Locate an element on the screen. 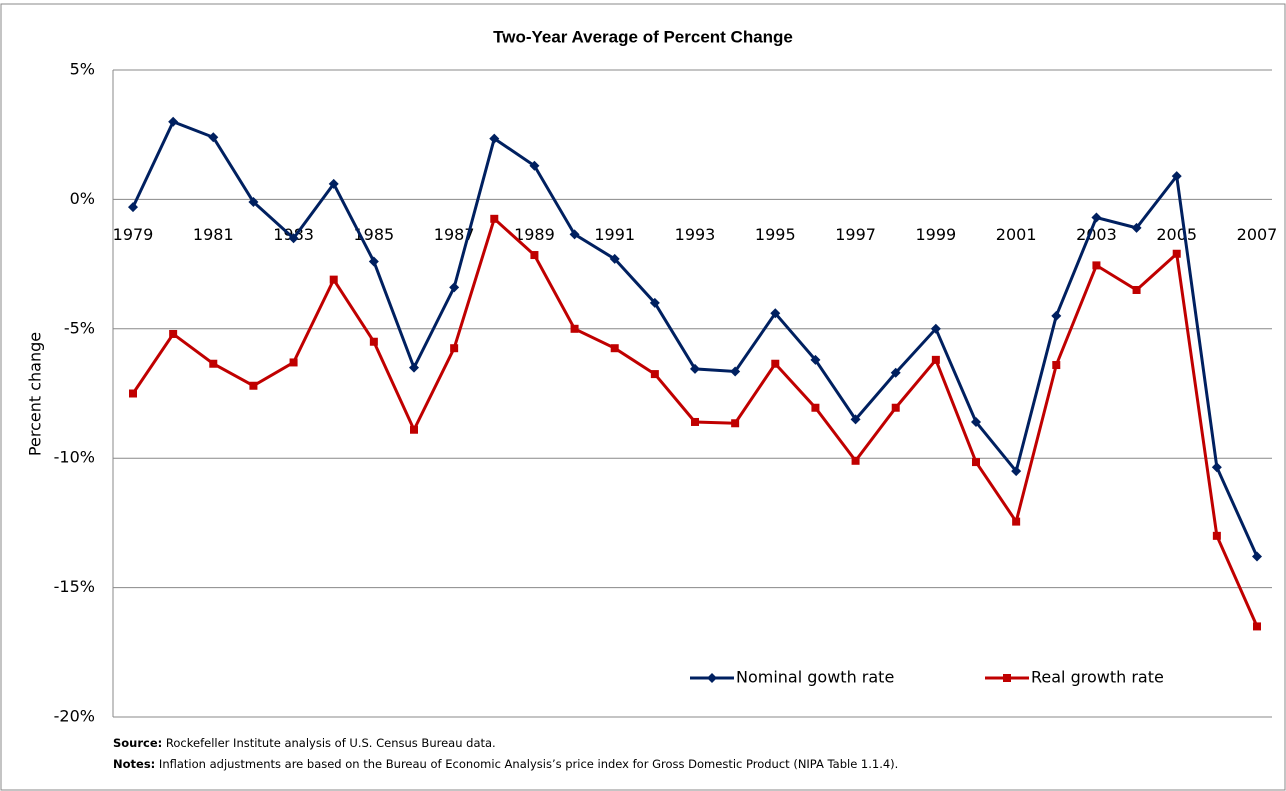 The image size is (1286, 791). y-tick-label: -10% is located at coordinates (74, 457).